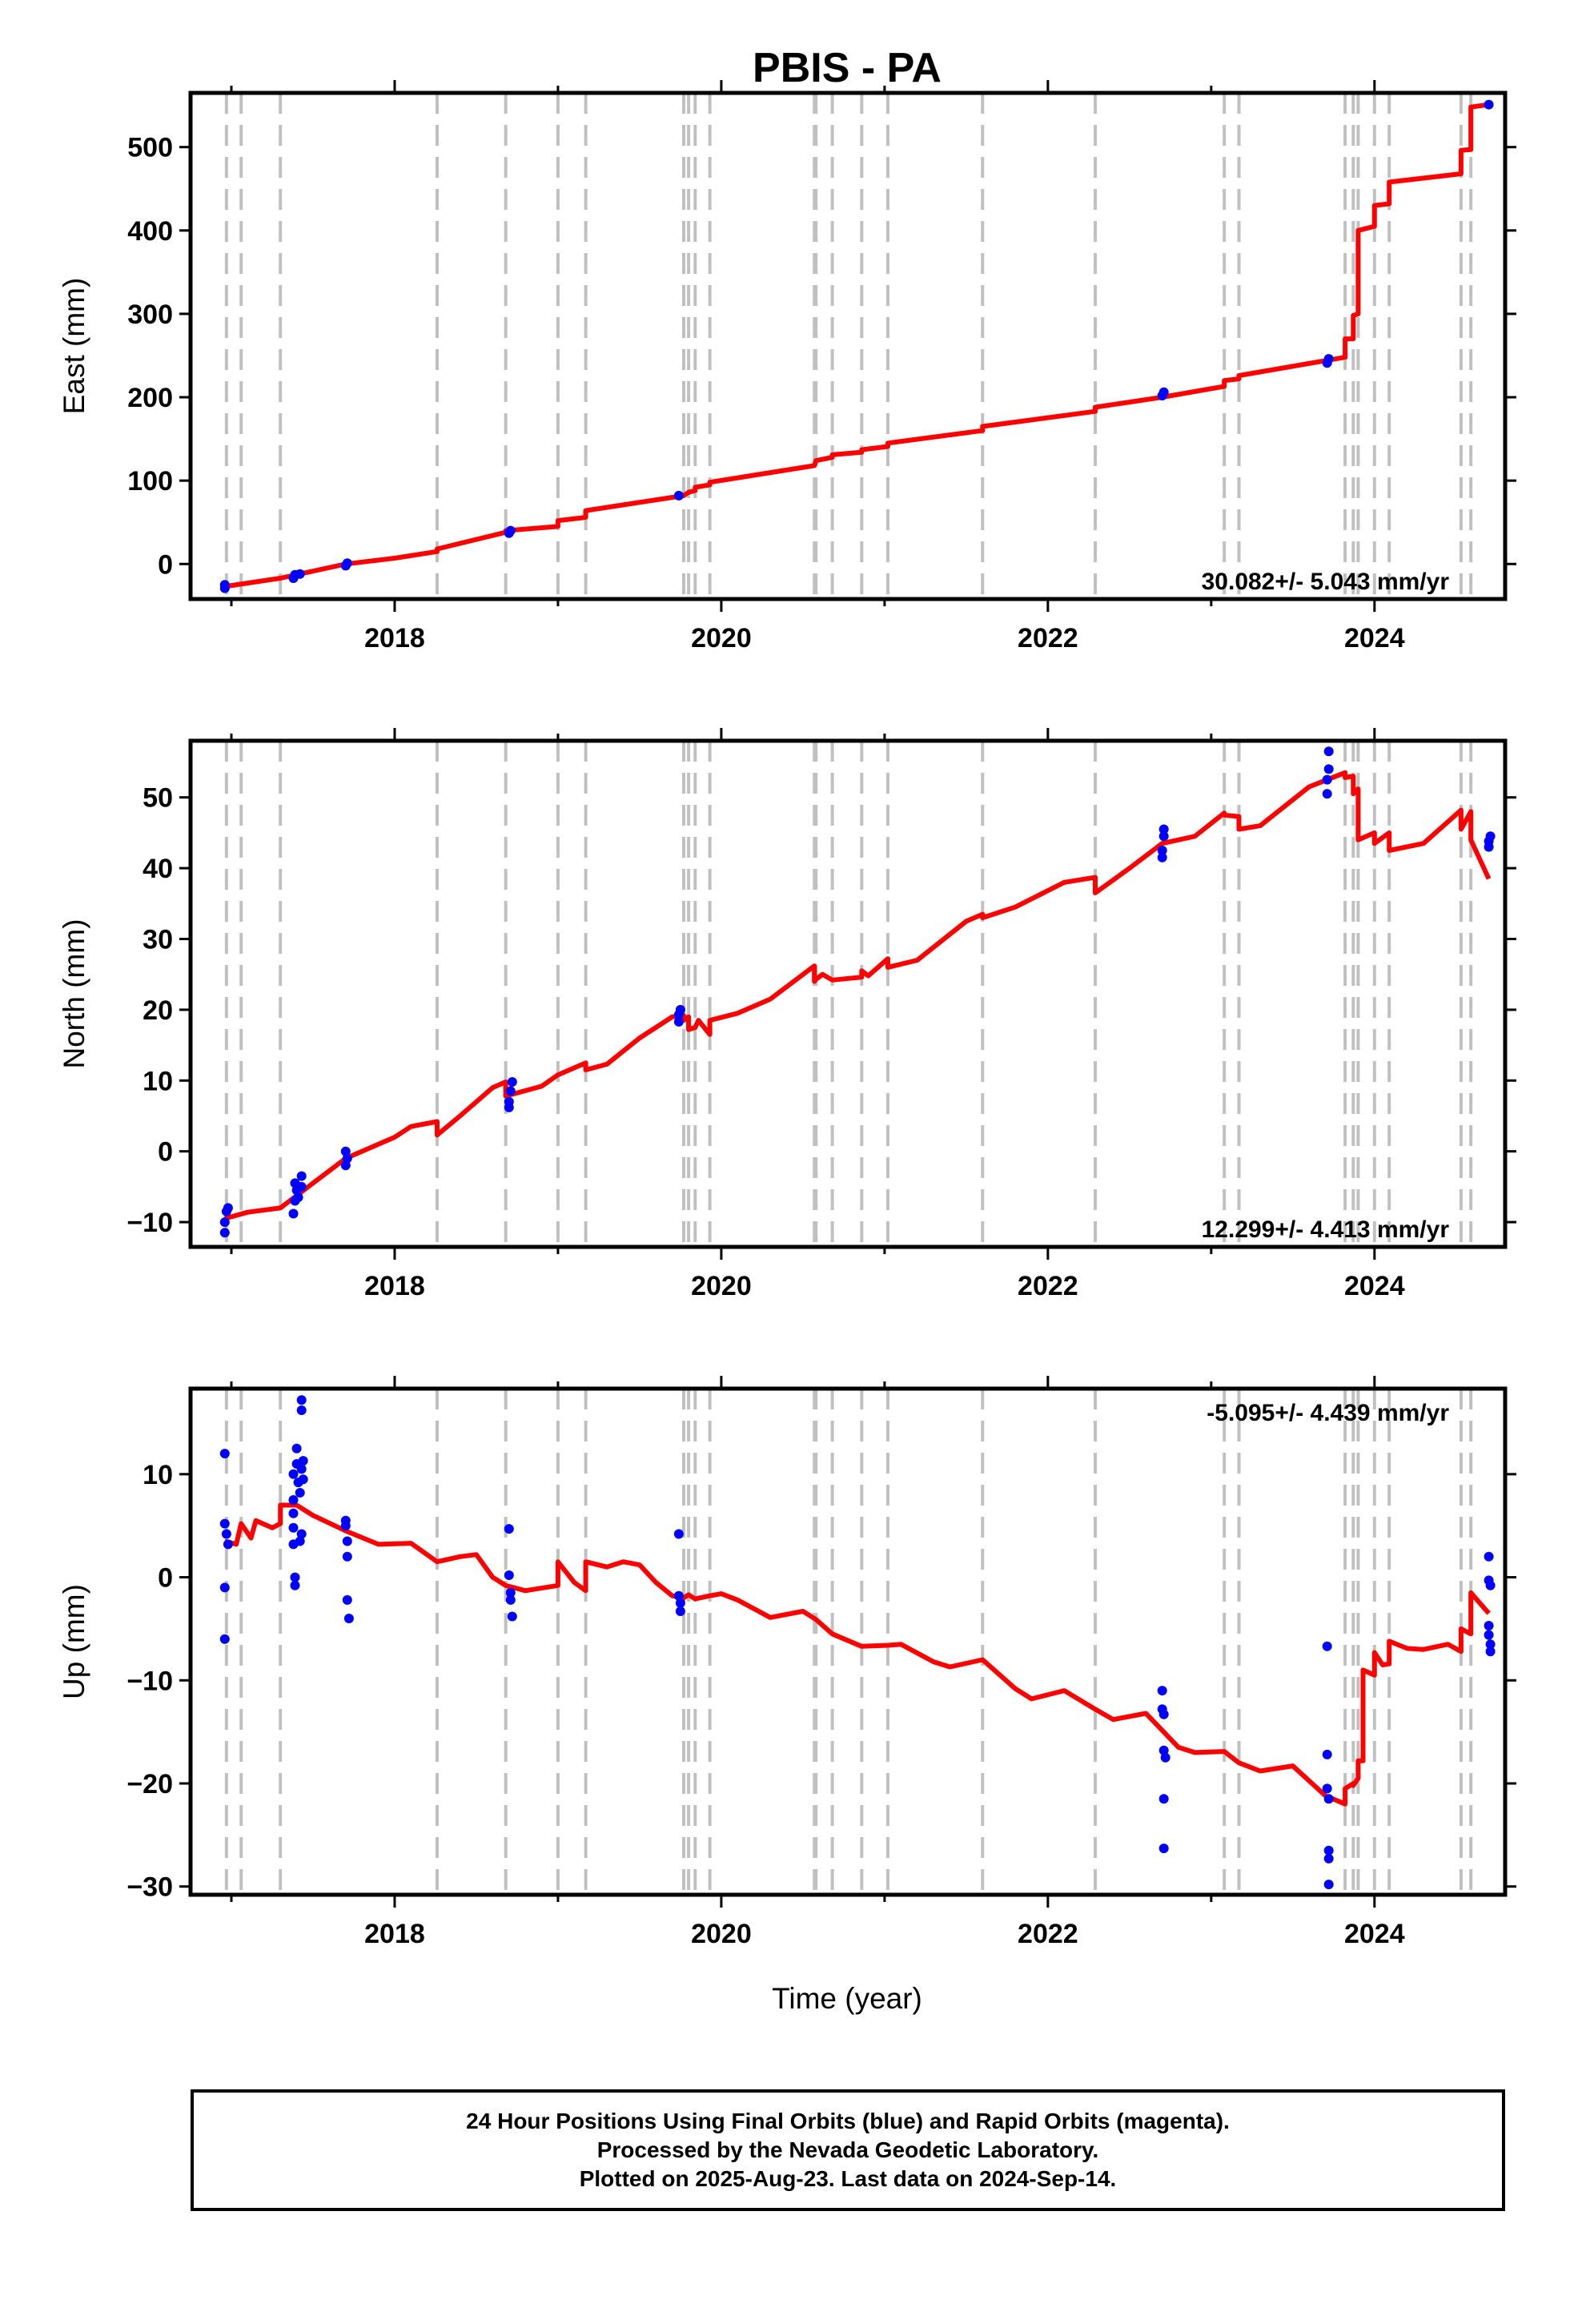  What do you see at coordinates (1375, 638) in the screenshot?
I see `east-x-tick-label: 2024` at bounding box center [1375, 638].